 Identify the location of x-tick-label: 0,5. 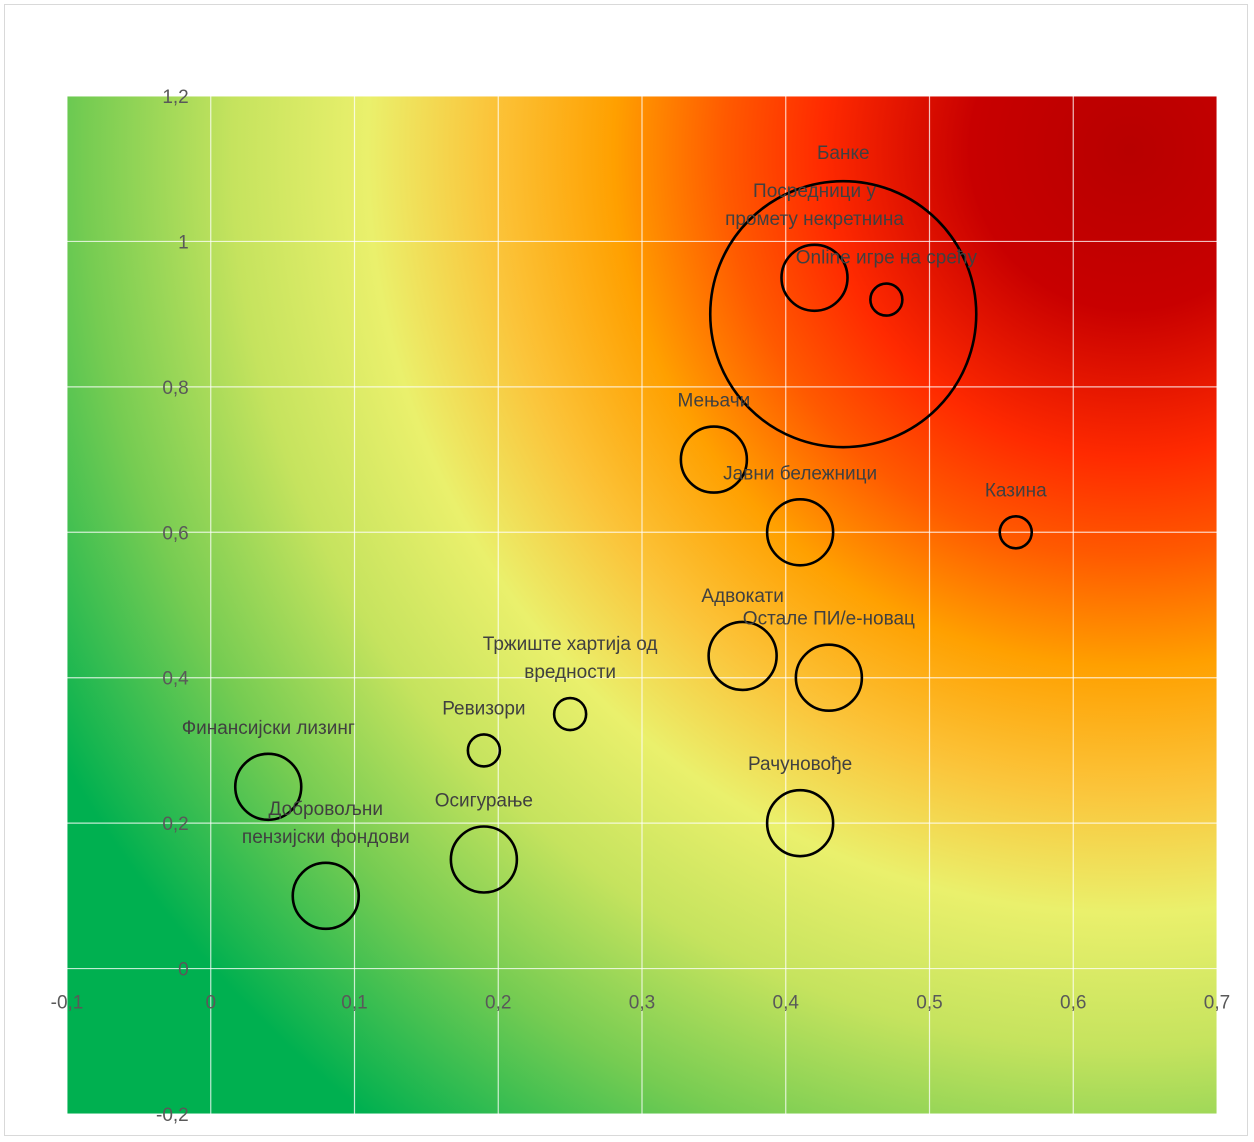
(929, 1003).